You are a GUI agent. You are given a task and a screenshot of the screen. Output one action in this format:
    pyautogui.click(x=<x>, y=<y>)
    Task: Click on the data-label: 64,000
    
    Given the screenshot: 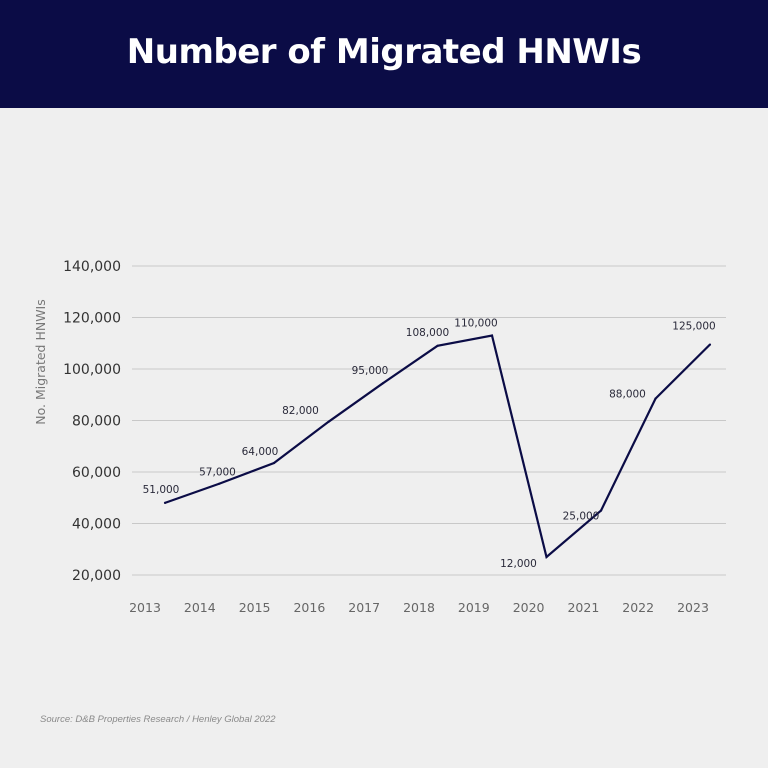 What is the action you would take?
    pyautogui.click(x=260, y=452)
    